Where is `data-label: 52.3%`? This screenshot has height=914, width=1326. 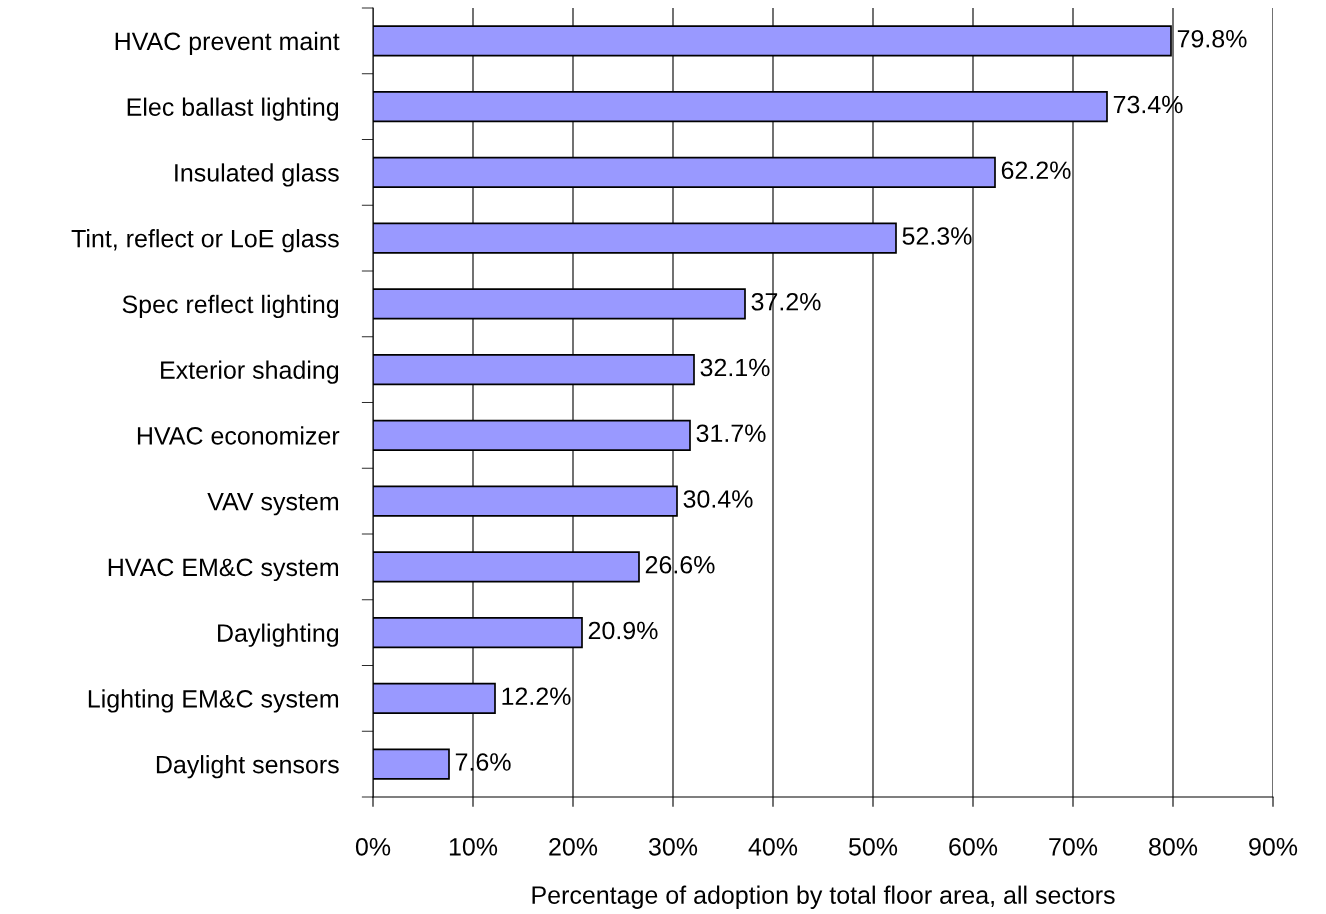
data-label: 52.3% is located at coordinates (937, 236).